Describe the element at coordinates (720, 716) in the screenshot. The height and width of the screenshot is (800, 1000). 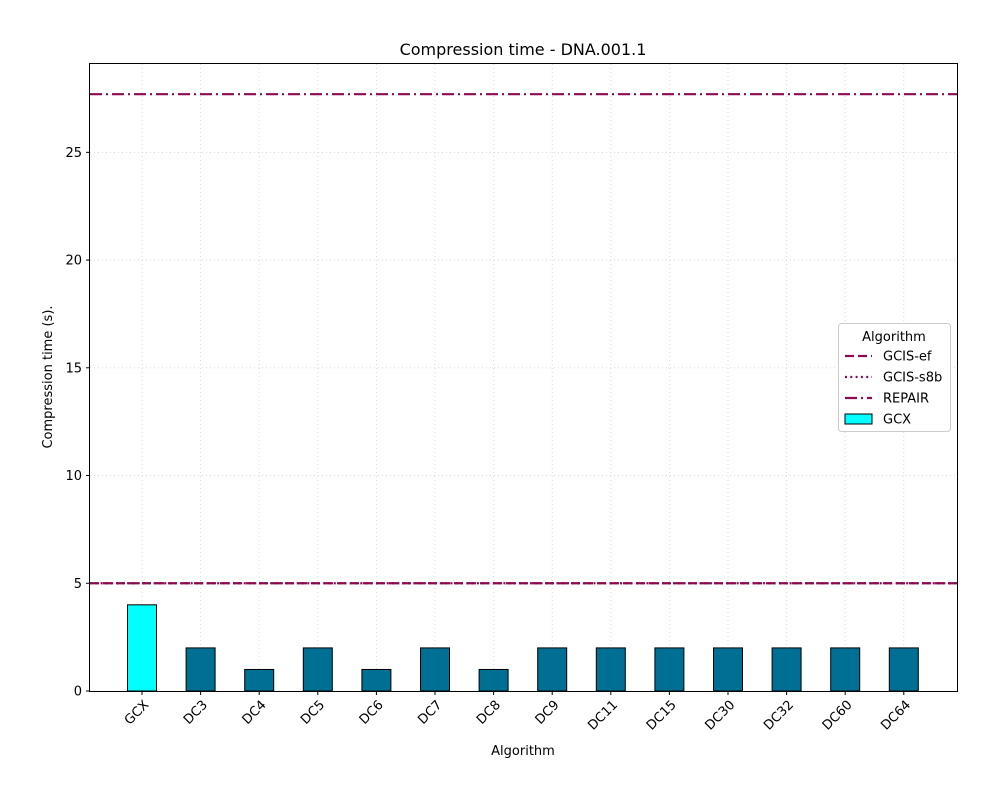
I see `x-tick-label: DC30` at that location.